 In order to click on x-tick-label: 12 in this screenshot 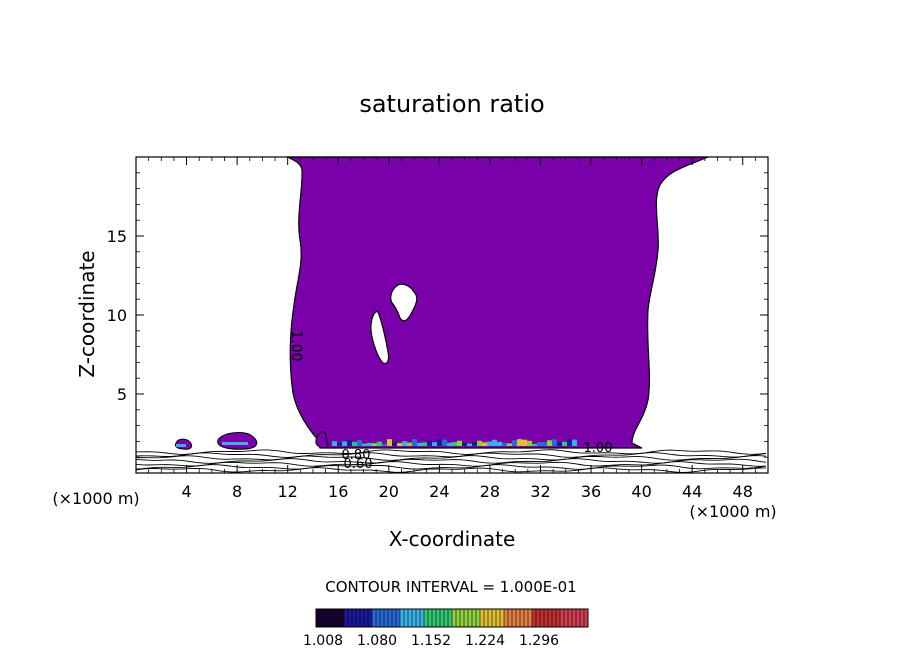, I will do `click(288, 491)`.